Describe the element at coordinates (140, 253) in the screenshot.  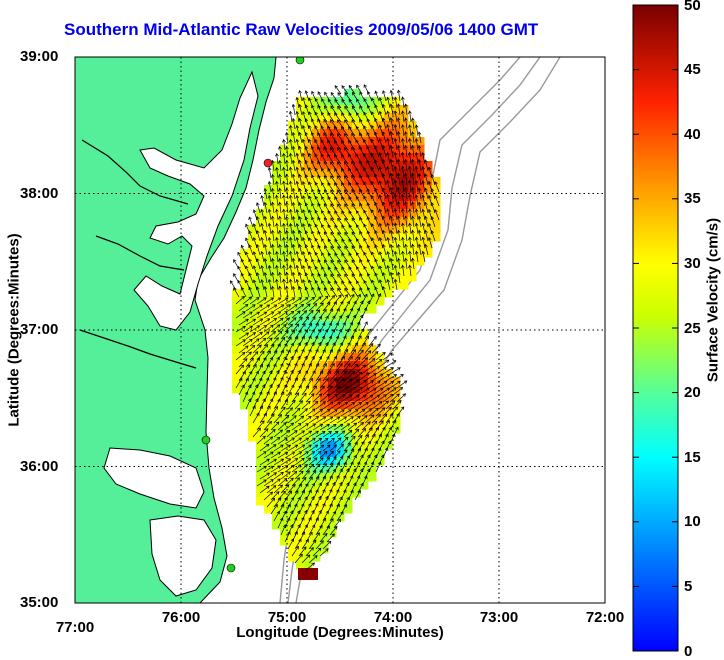
I see `rappahannock-river` at that location.